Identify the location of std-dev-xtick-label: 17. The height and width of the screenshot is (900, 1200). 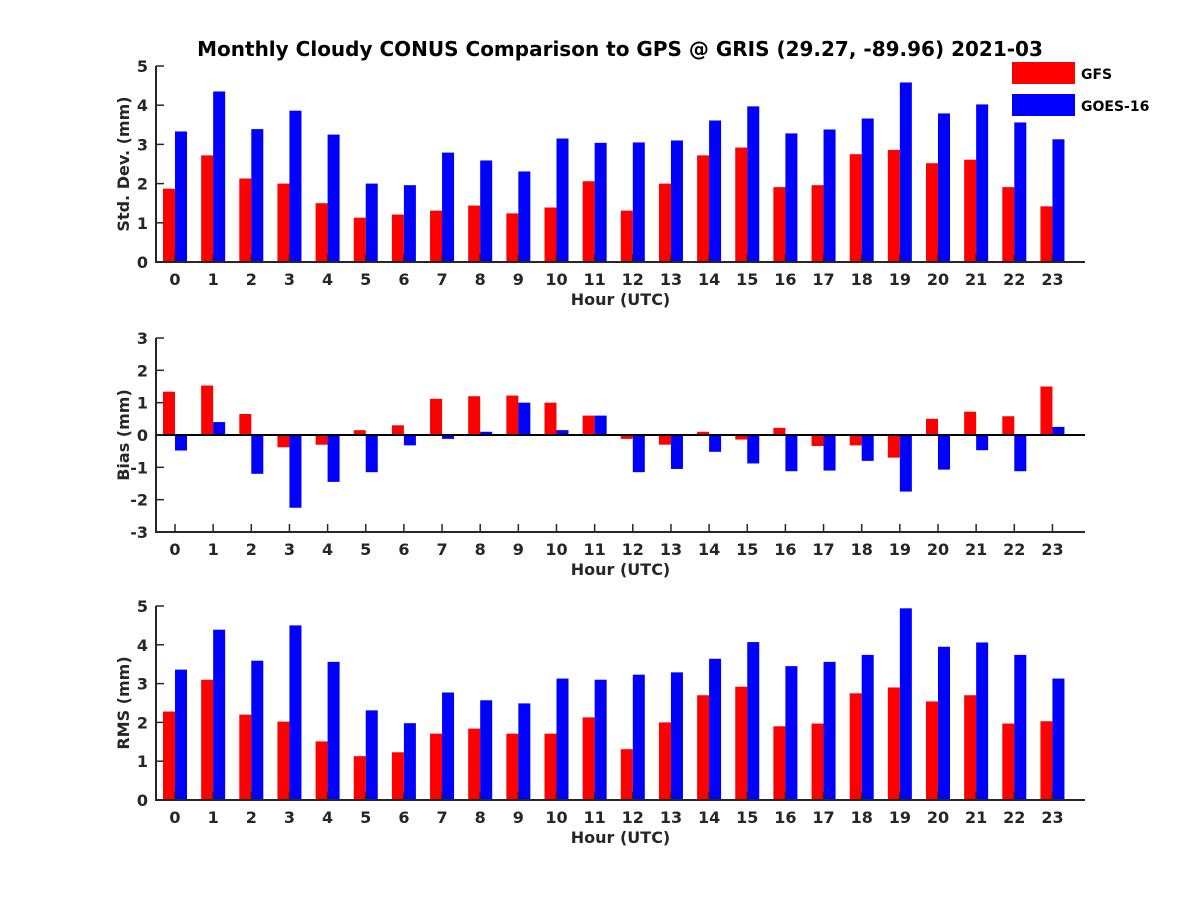
(823, 279).